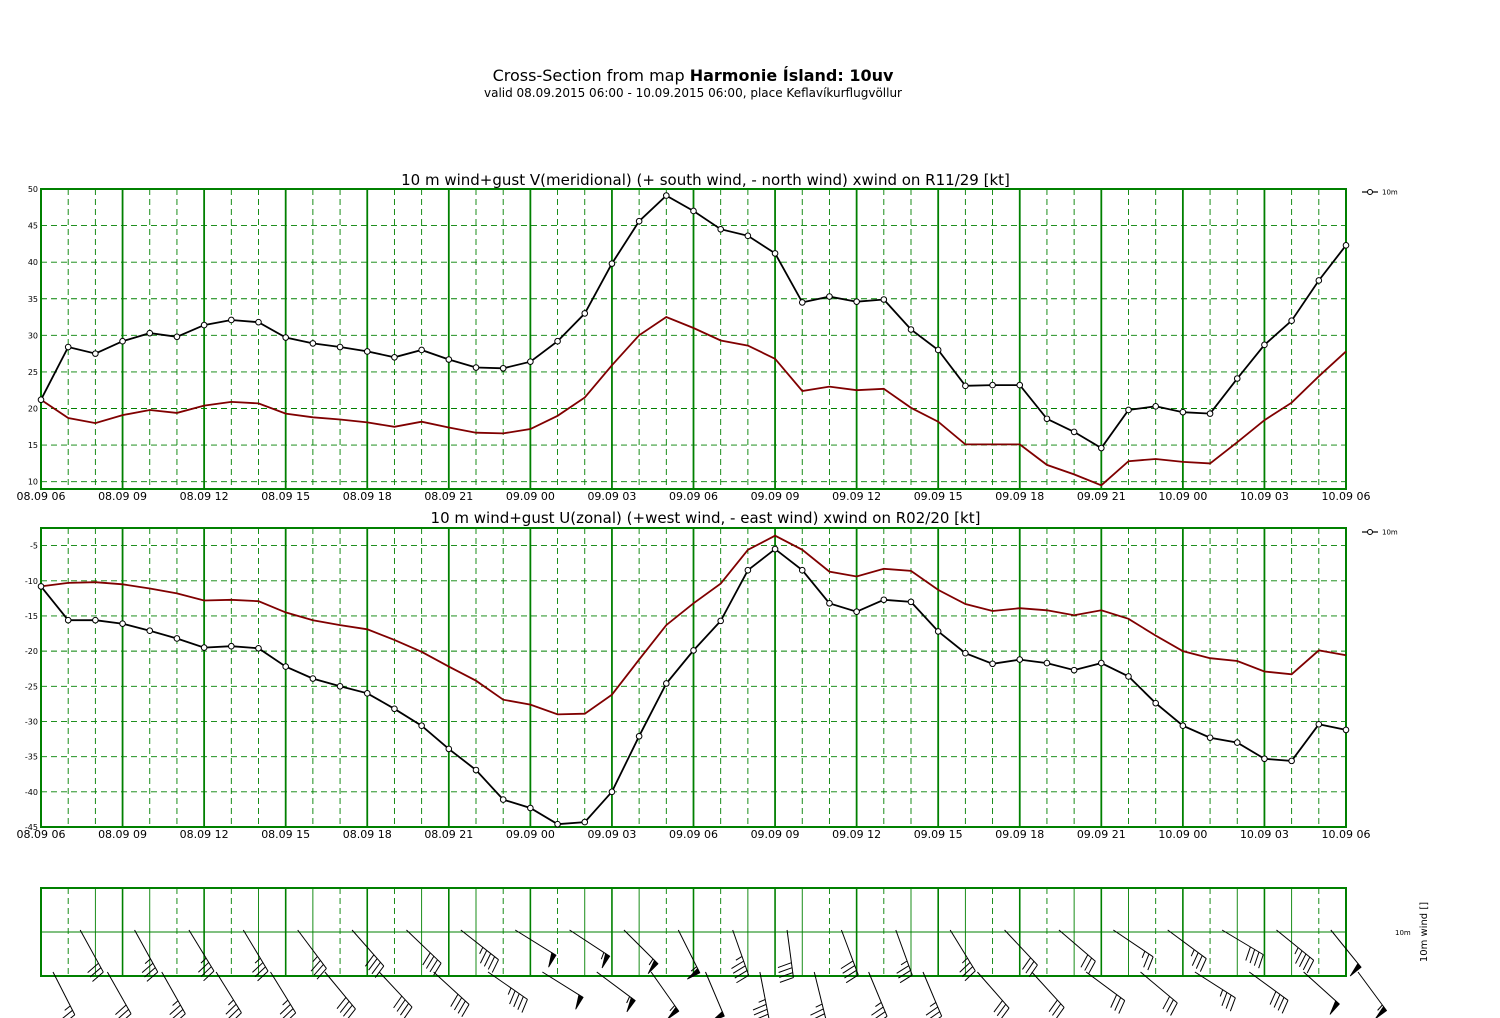 The image size is (1500, 1018). Describe the element at coordinates (33, 262) in the screenshot. I see `y-tick-label: 40` at that location.